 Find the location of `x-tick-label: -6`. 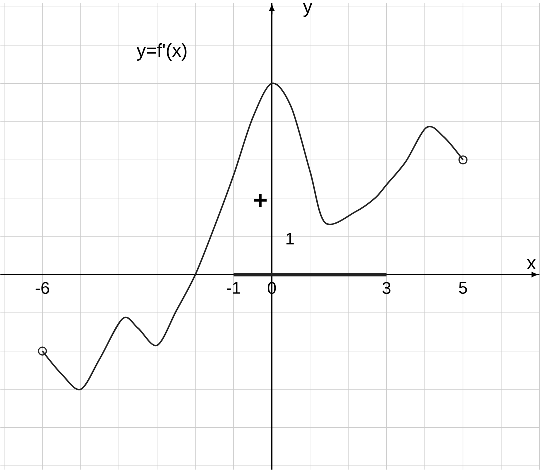

x-tick-label: -6 is located at coordinates (43, 288).